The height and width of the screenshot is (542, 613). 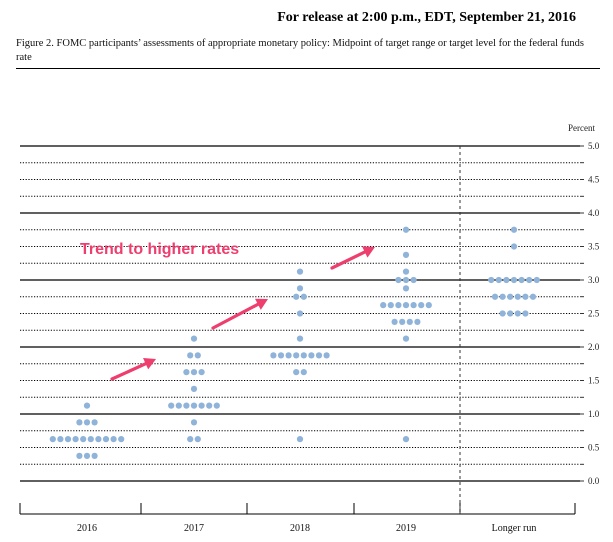 What do you see at coordinates (594, 280) in the screenshot?
I see `y-tick-label: 3.0` at bounding box center [594, 280].